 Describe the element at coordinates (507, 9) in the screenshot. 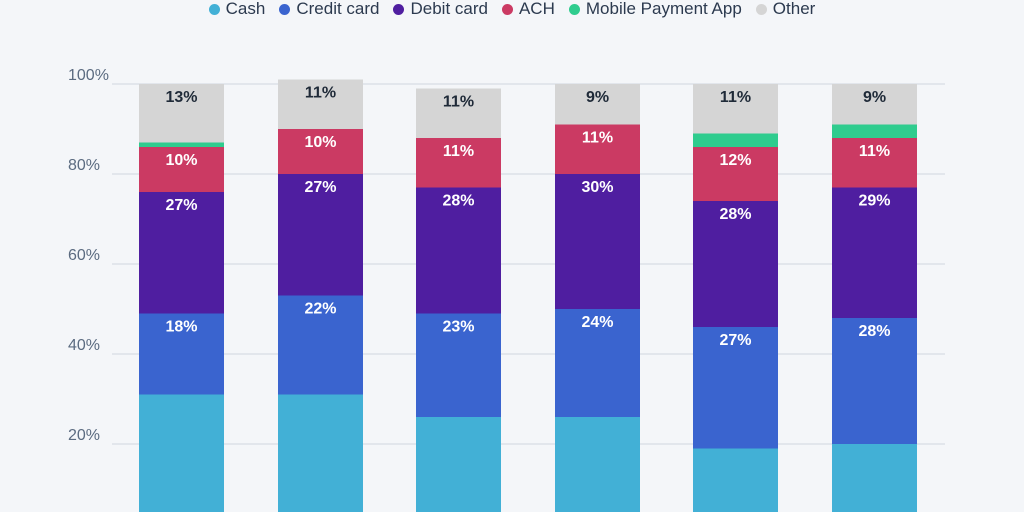

I see `legend-swatch-ach` at that location.